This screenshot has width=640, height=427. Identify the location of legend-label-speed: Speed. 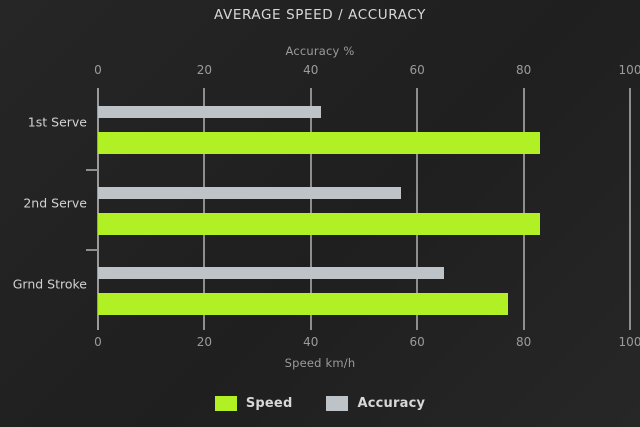
(269, 403).